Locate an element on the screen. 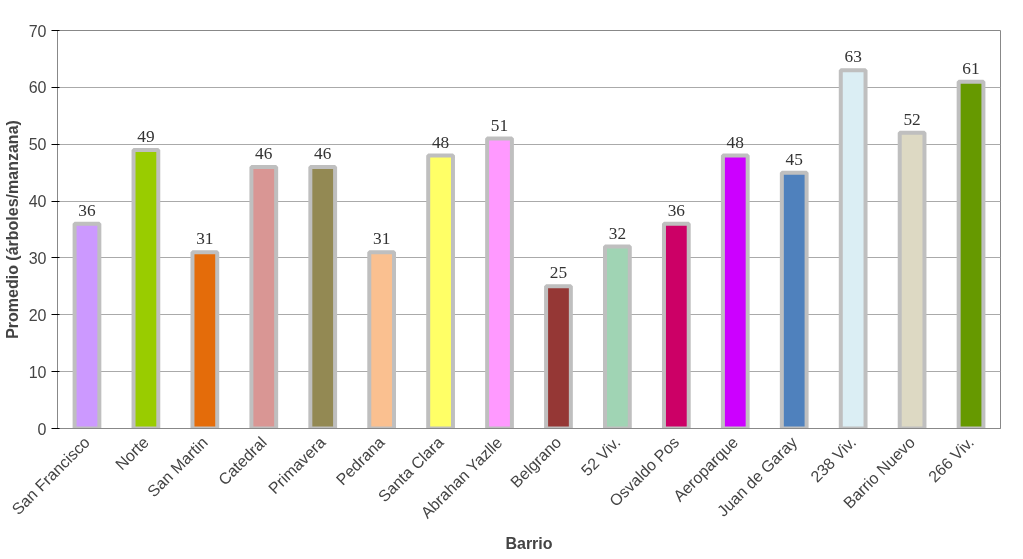 This screenshot has width=1023, height=559. data-label: 45 is located at coordinates (794, 159).